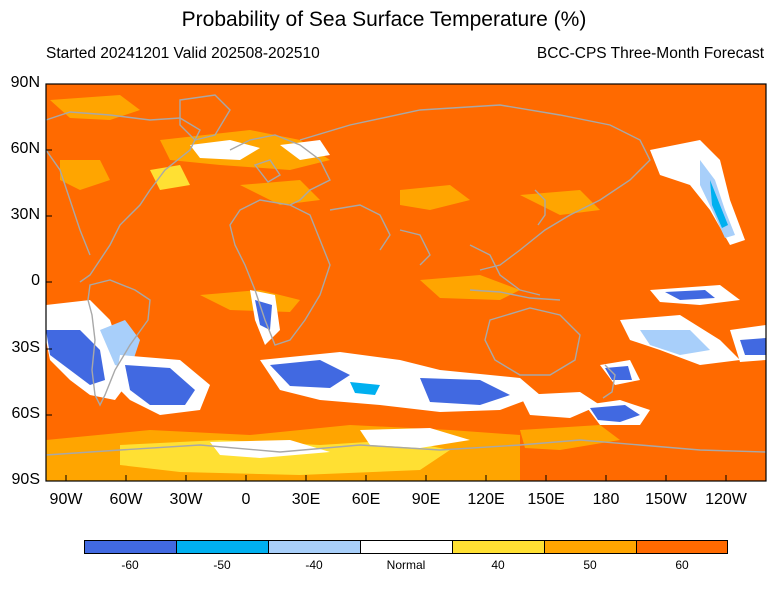 The image size is (768, 593). Describe the element at coordinates (222, 547) in the screenshot. I see `legend-swatch-minus50` at that location.